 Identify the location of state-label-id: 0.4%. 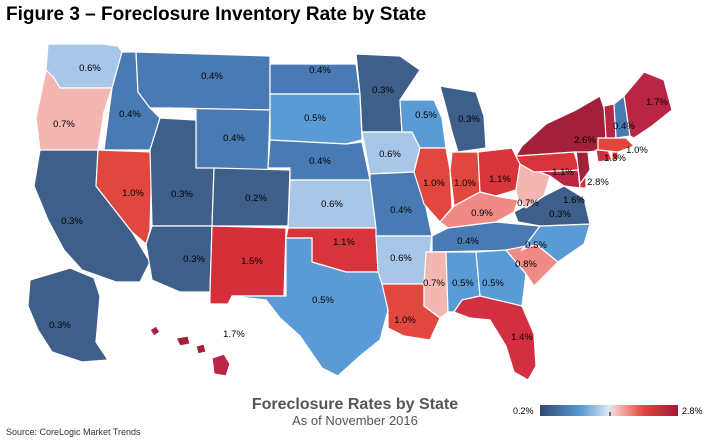
(130, 114).